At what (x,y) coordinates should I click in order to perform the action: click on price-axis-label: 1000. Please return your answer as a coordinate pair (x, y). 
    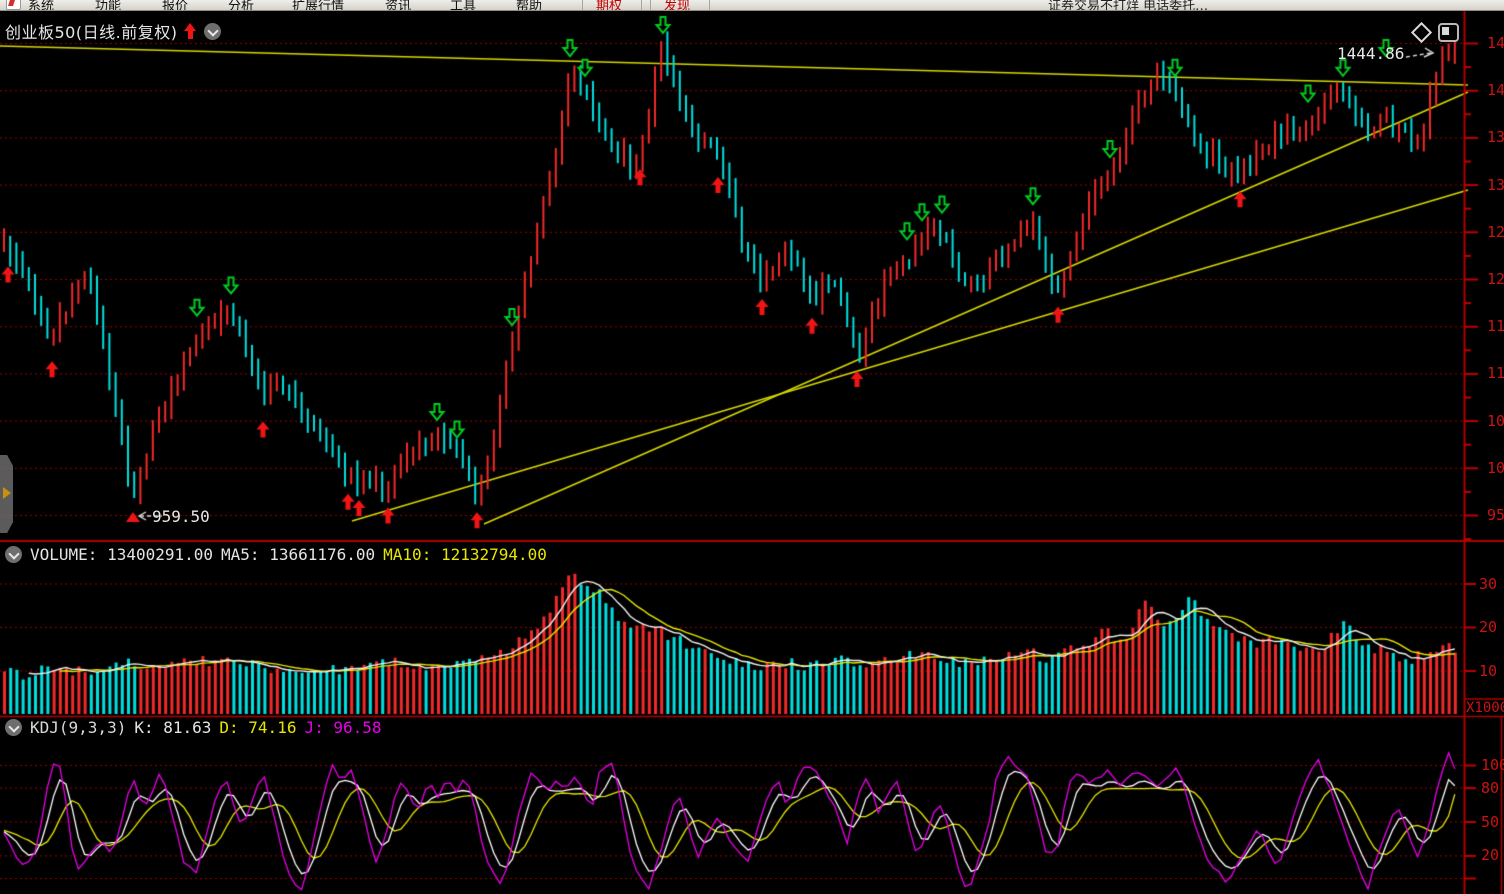
    Looking at the image, I should click on (1495, 467).